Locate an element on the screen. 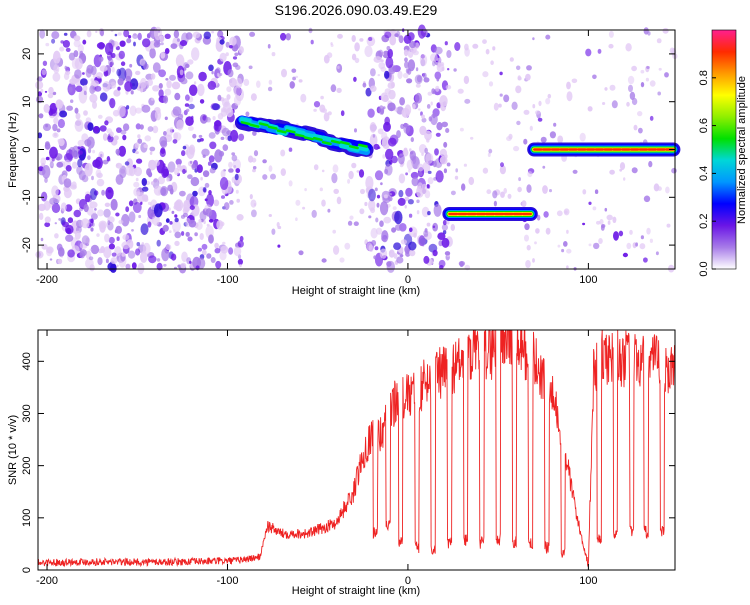 The height and width of the screenshot is (605, 750). colorbar-tick-label: 0.4 is located at coordinates (704, 173).